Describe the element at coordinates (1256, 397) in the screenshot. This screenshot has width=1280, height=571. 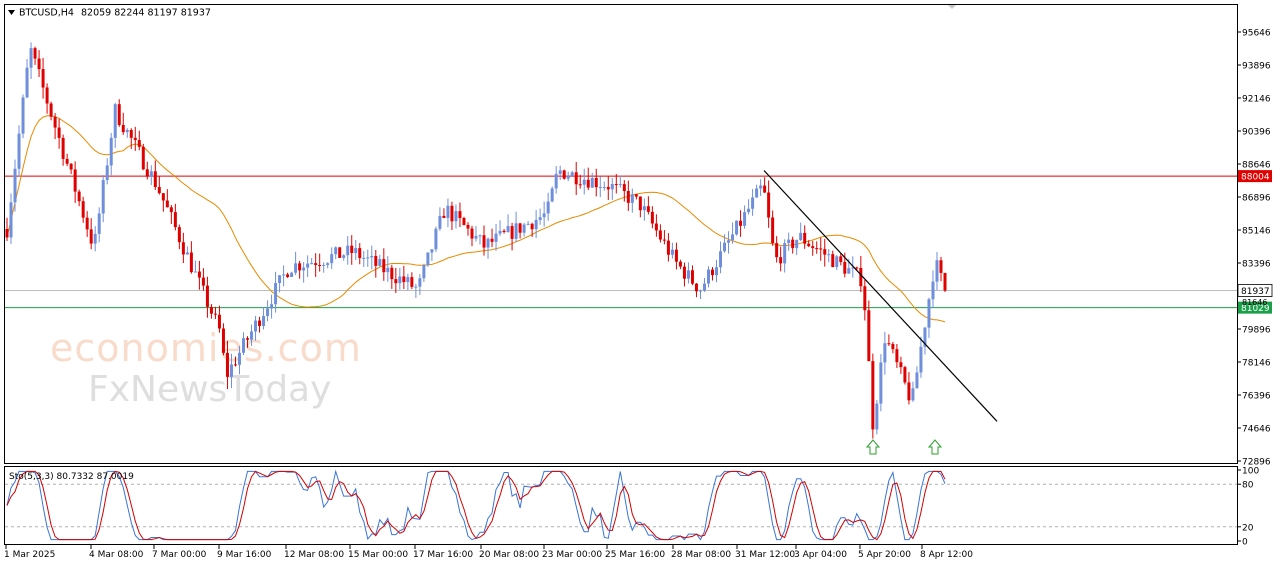
I see `price-tick-label: 76396` at that location.